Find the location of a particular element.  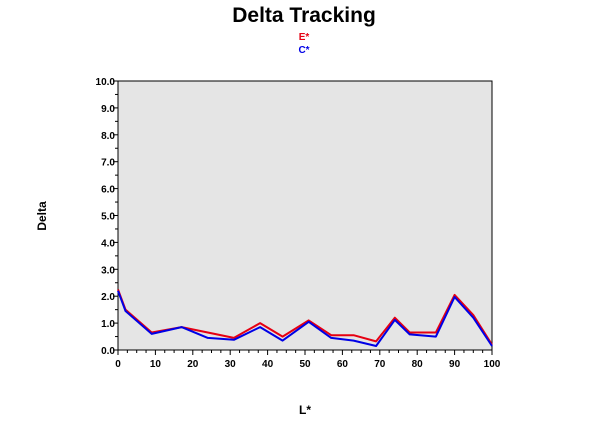

x-tick-label: 30 is located at coordinates (231, 364).